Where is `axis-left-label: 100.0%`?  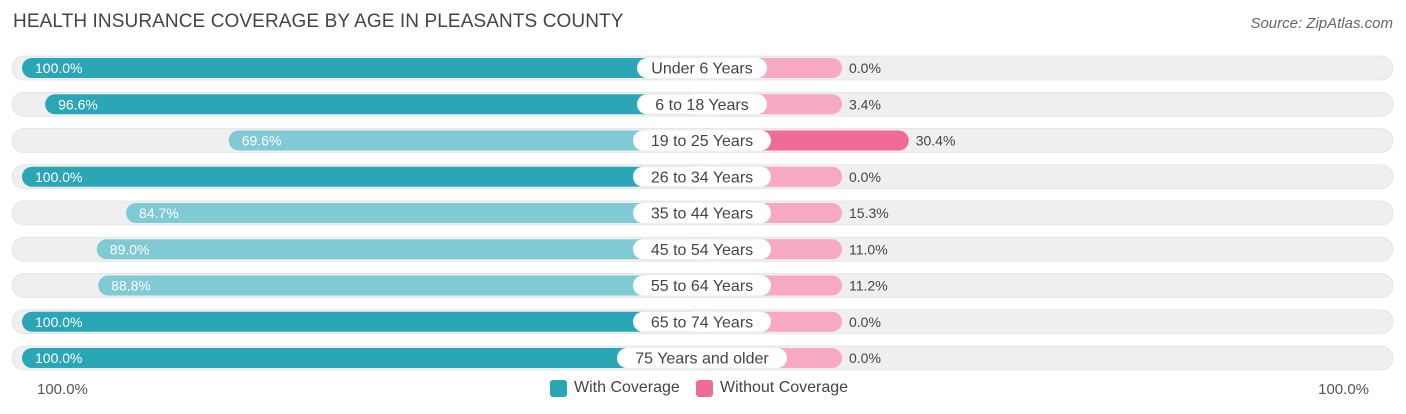
axis-left-label: 100.0% is located at coordinates (62, 389).